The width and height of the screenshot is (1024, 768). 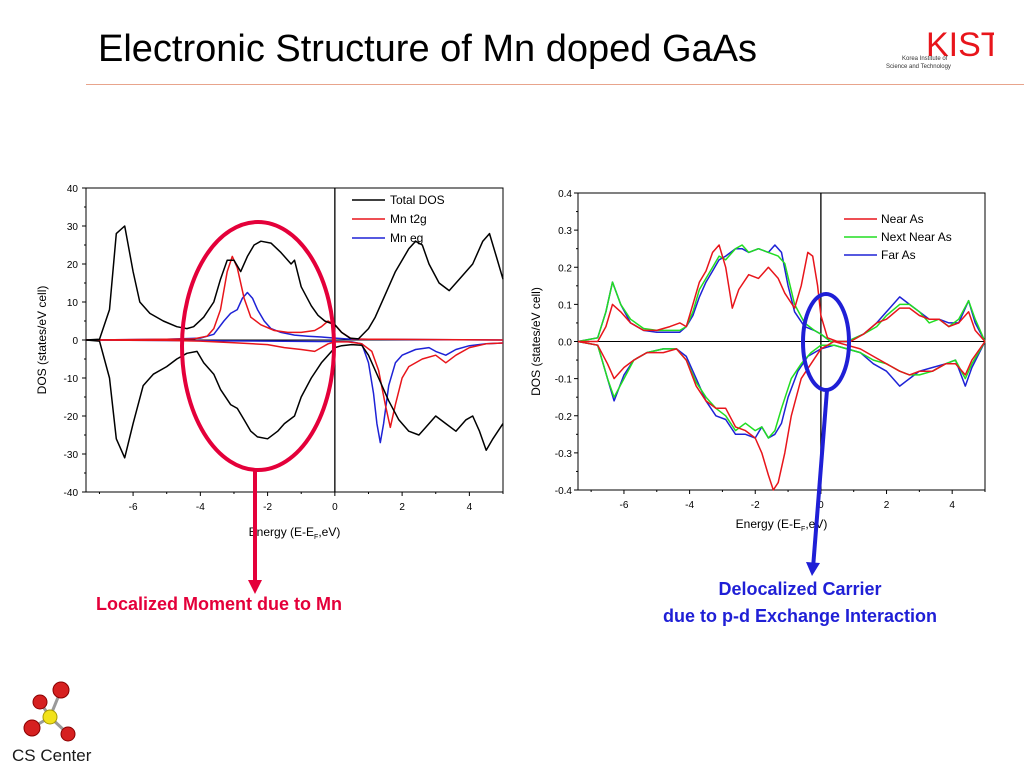 I want to click on cs-center-label: CS Center, so click(x=52, y=755).